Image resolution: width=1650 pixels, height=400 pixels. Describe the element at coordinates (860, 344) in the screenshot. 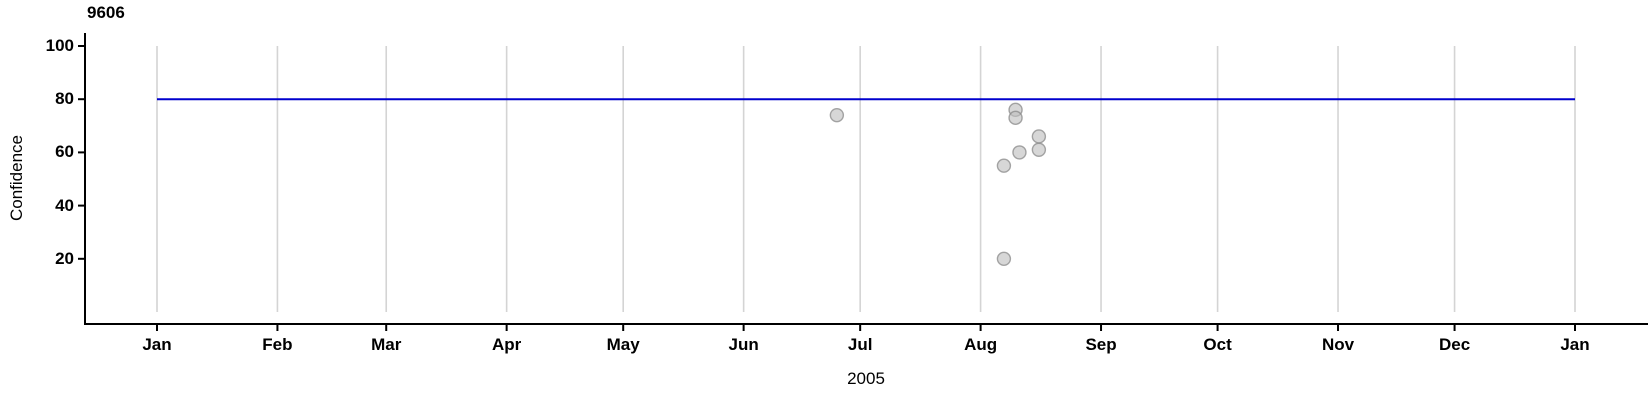

I see `x-tick-label: Jul` at that location.